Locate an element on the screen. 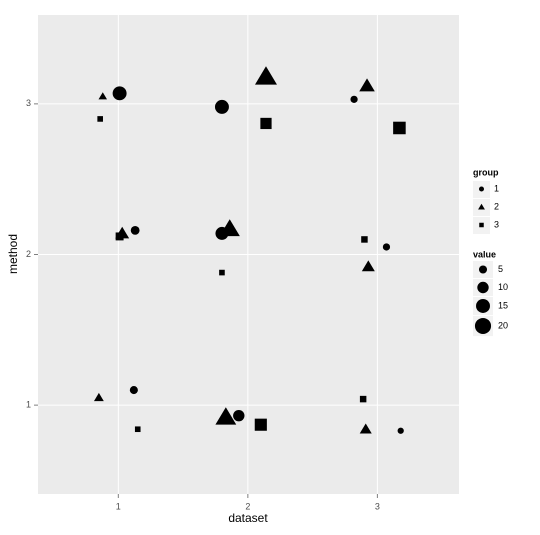 Image resolution: width=540 pixels, height=535 pixels. y-tick-label: 3 is located at coordinates (28, 103).